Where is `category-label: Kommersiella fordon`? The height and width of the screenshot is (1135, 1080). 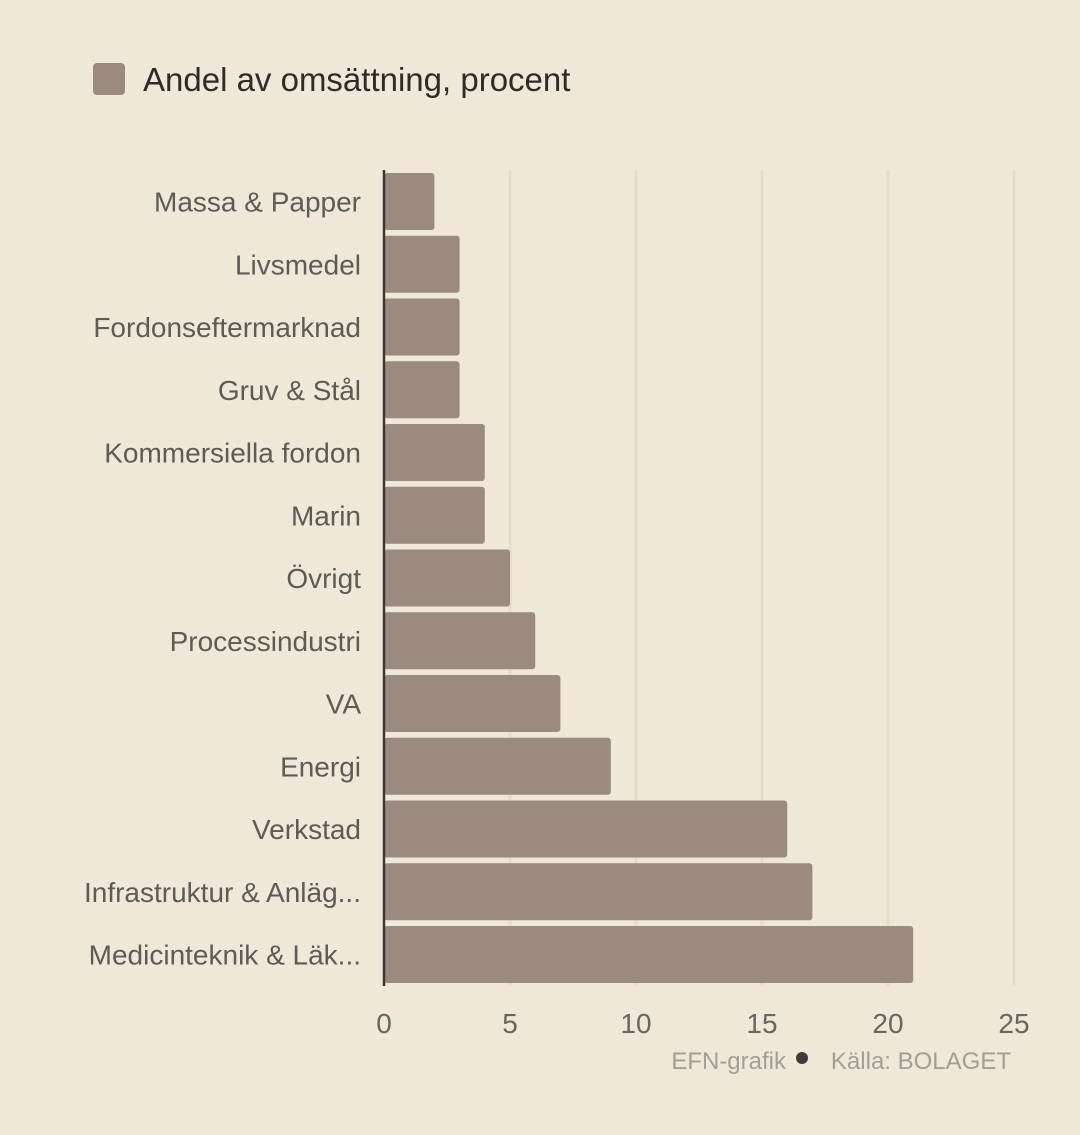 category-label: Kommersiella fordon is located at coordinates (232, 453).